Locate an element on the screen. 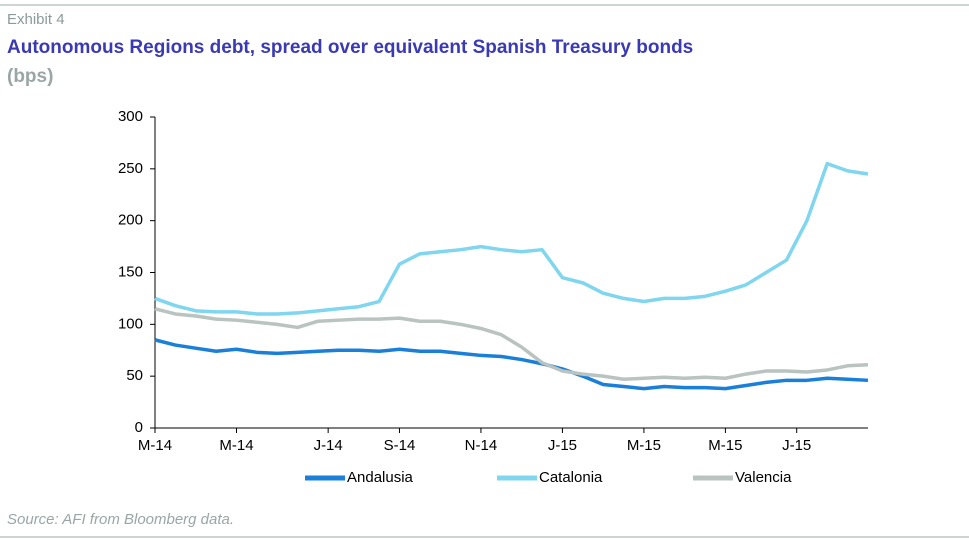  y-tick-label: 150 is located at coordinates (130, 271).